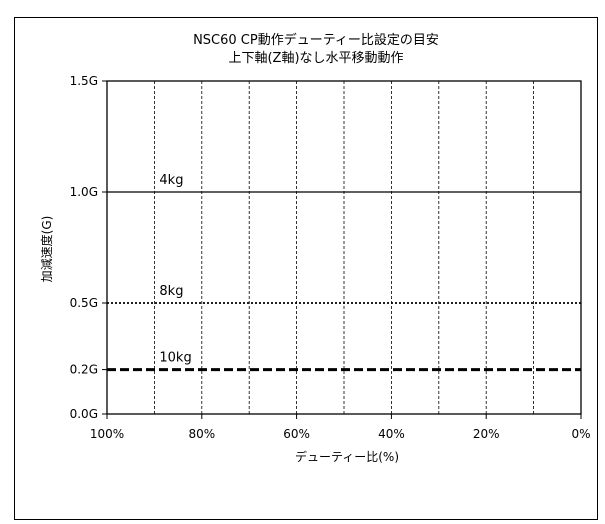 Image resolution: width=605 pixels, height=524 pixels. I want to click on y-tick-label: 0.5G, so click(84, 303).